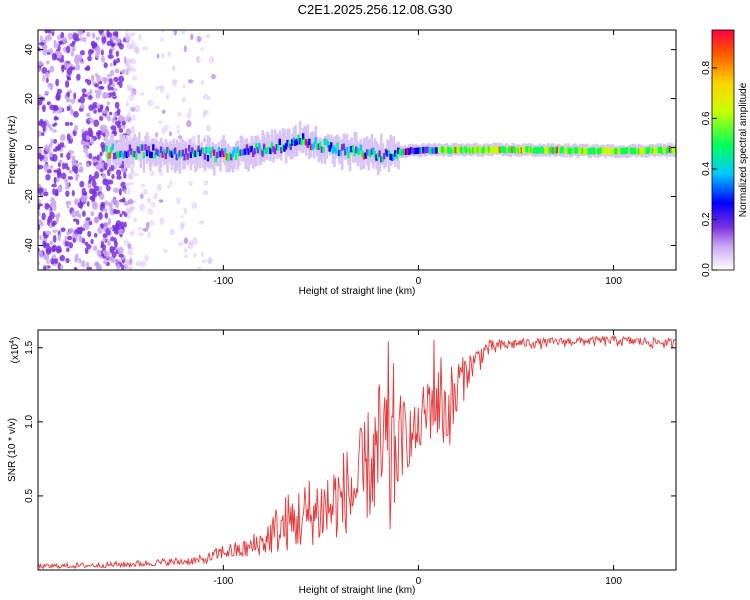  I want to click on top-ylabel: Frequency (Hz), so click(12, 150).